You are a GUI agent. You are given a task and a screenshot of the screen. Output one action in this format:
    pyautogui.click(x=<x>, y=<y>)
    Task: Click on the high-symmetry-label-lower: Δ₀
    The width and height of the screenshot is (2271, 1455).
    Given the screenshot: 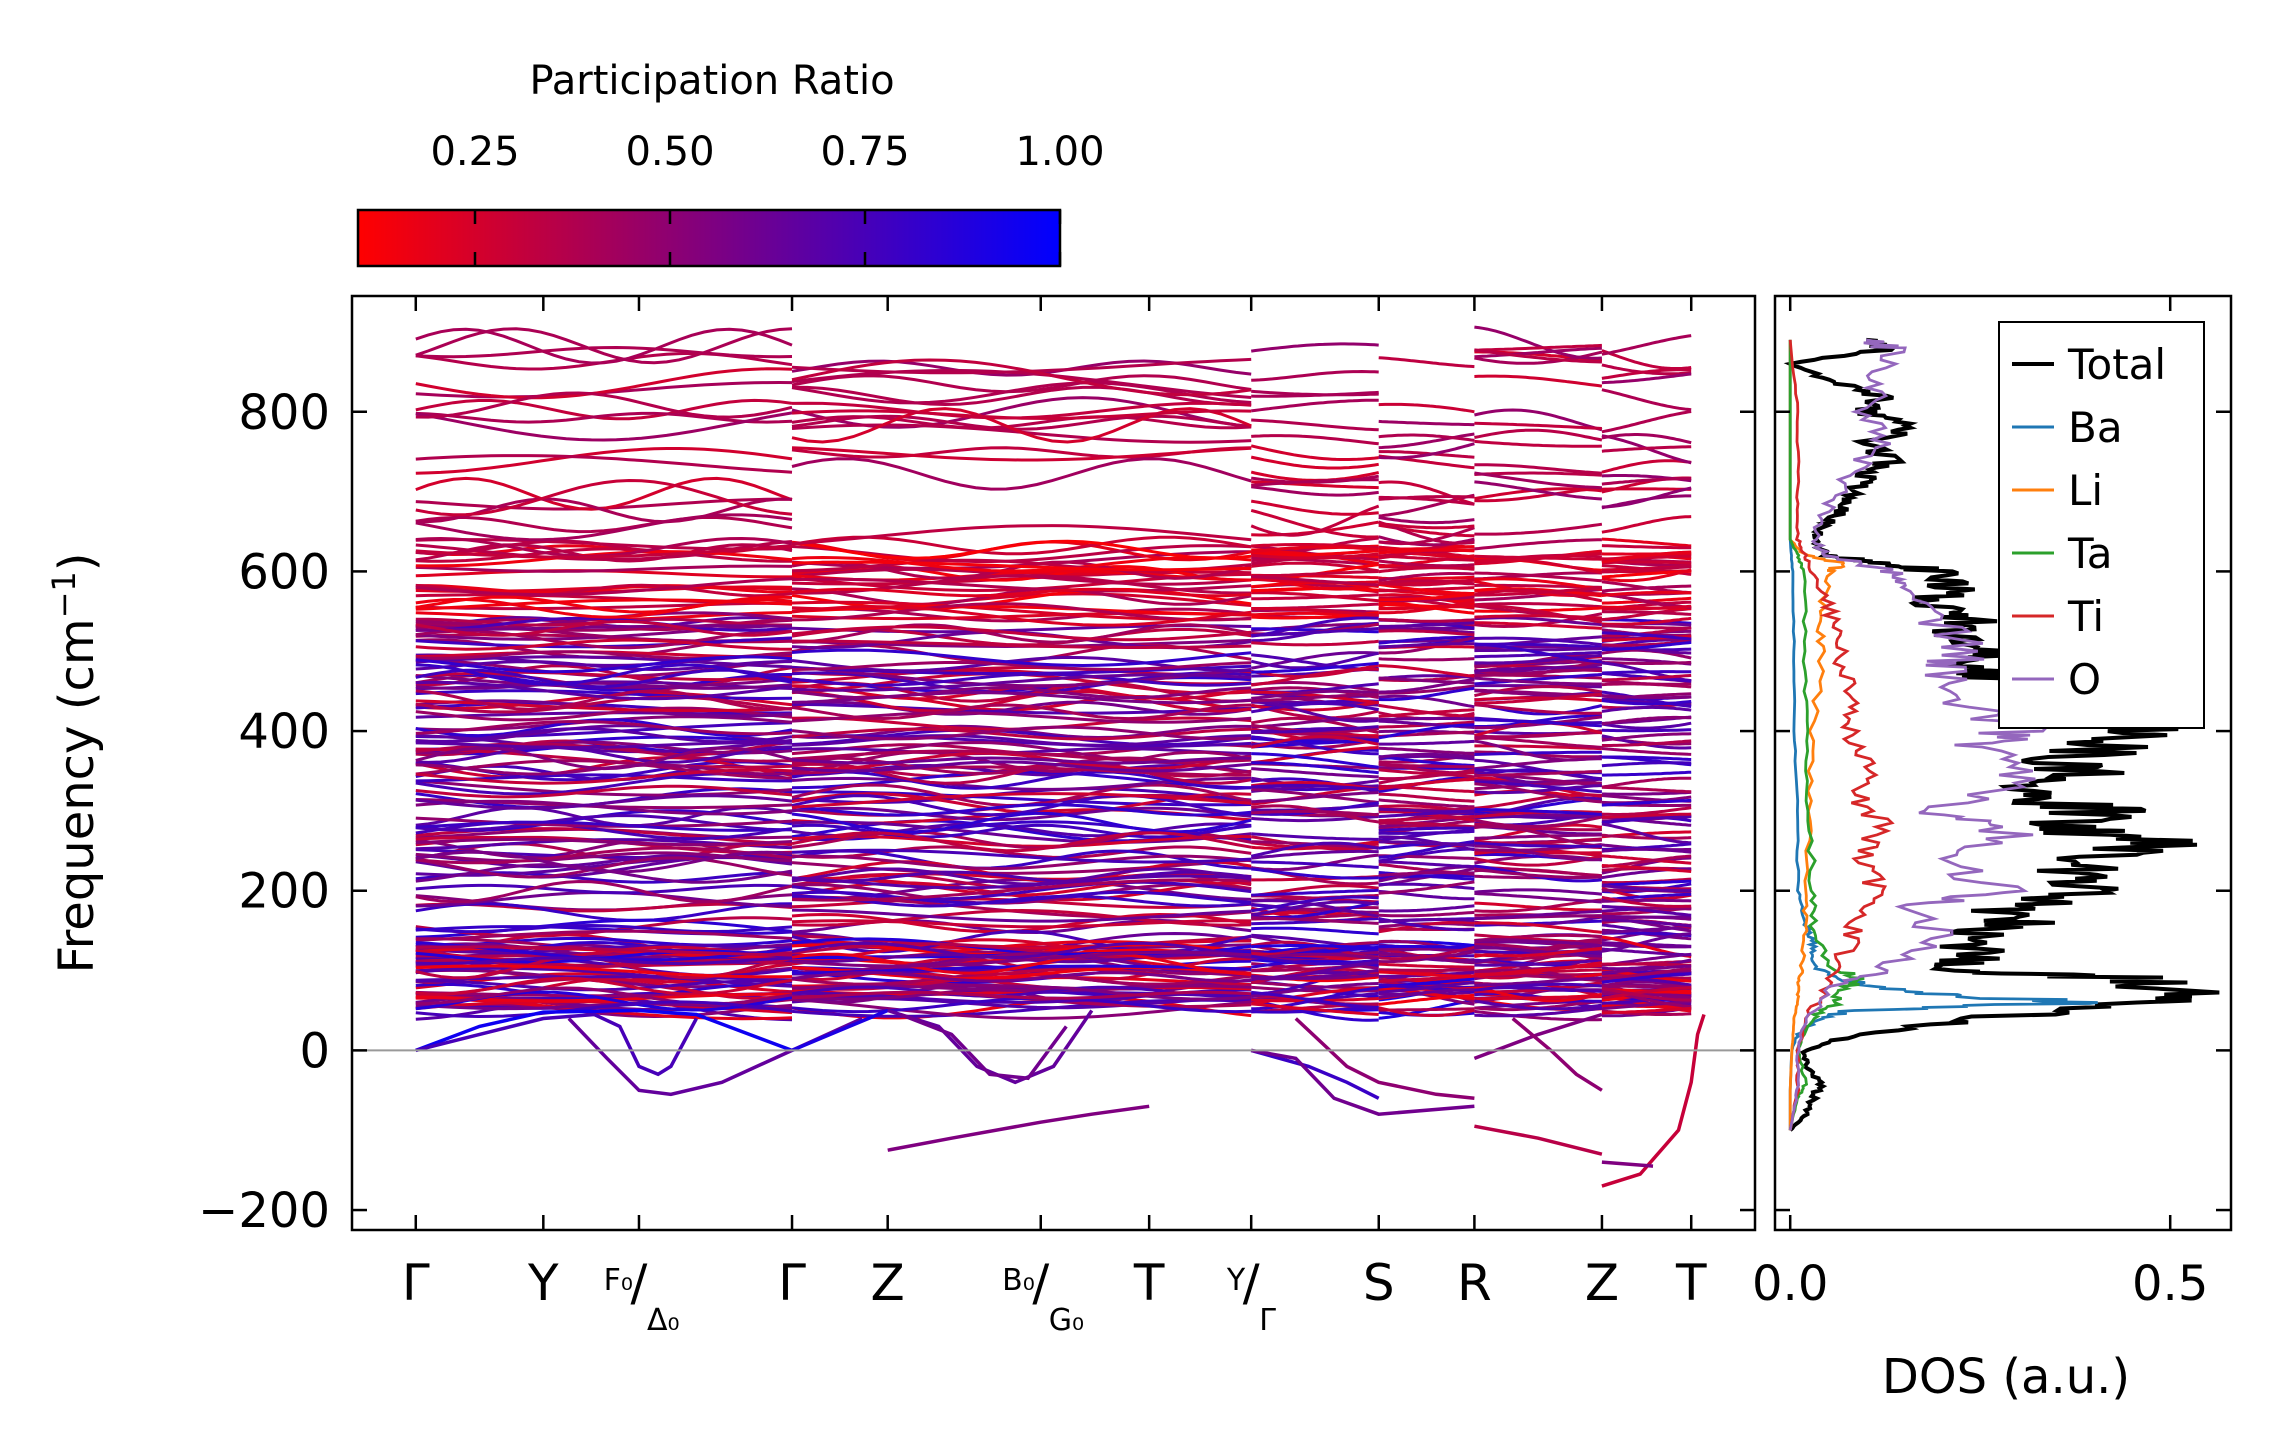 What is the action you would take?
    pyautogui.click(x=663, y=1320)
    